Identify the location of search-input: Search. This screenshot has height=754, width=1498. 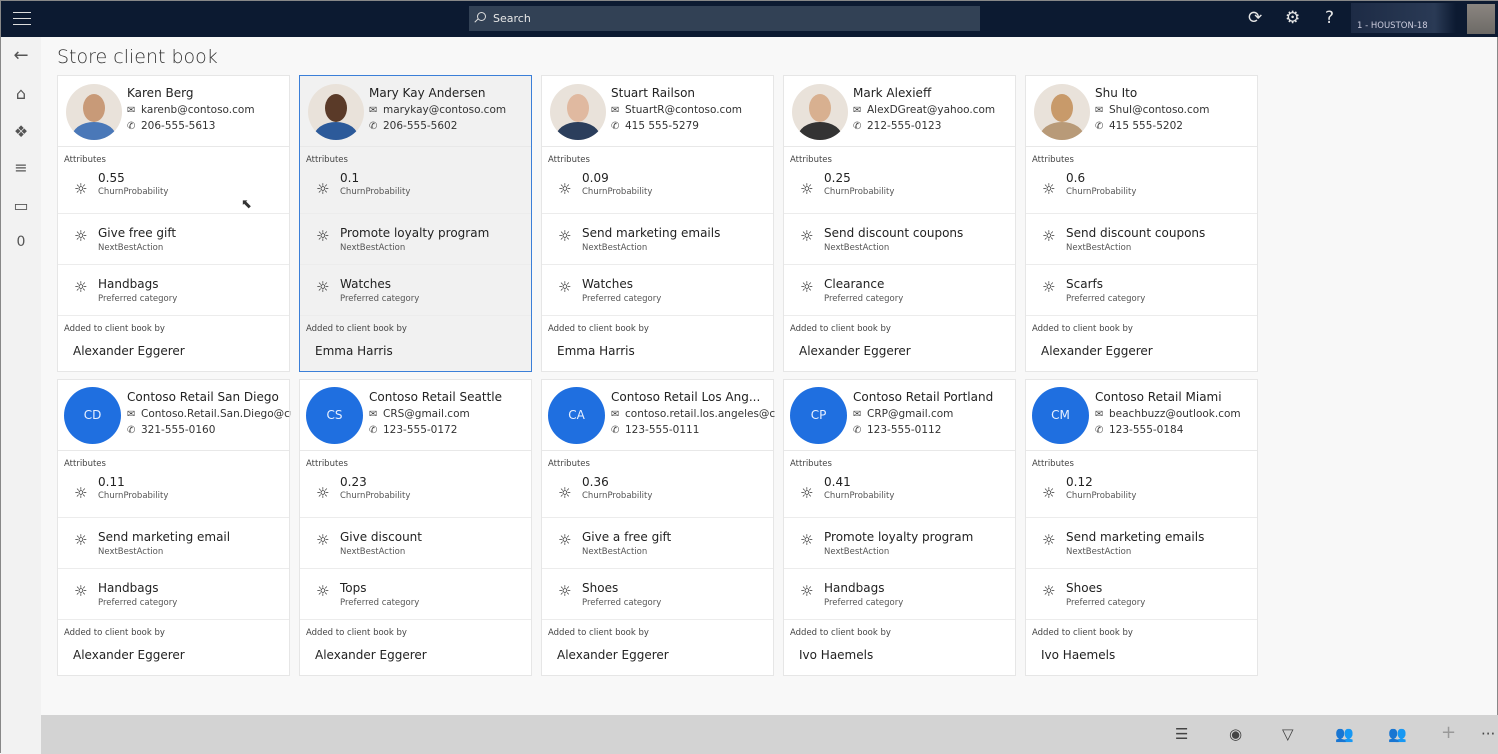
(724, 18).